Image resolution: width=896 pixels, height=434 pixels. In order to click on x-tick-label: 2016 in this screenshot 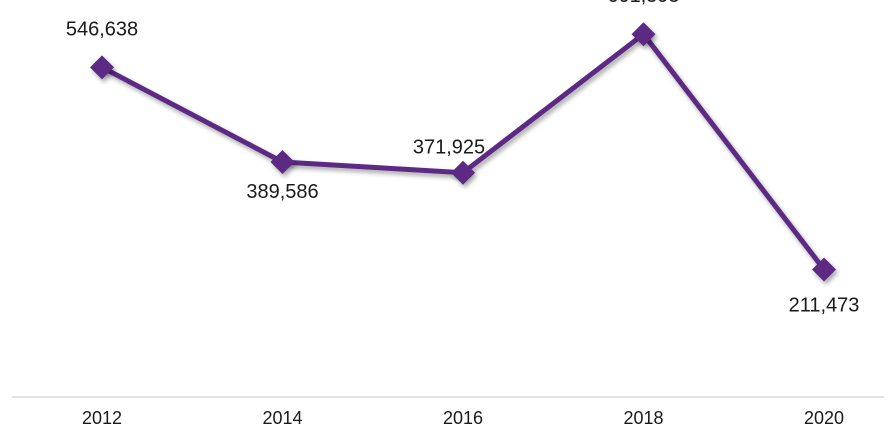, I will do `click(463, 418)`.